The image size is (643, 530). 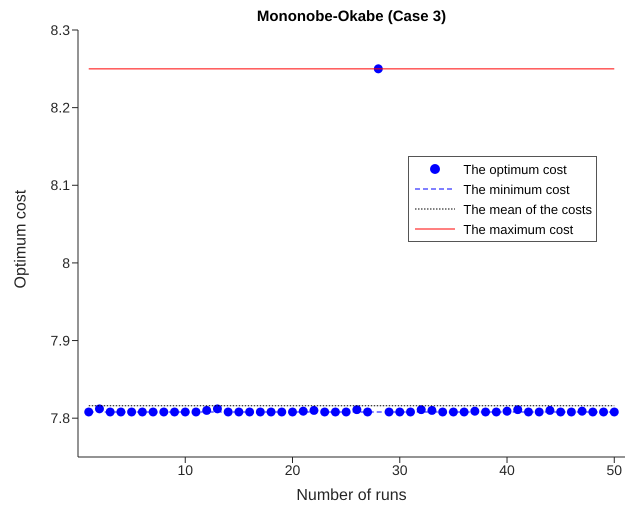 I want to click on x-tick-label: 20, so click(x=292, y=470).